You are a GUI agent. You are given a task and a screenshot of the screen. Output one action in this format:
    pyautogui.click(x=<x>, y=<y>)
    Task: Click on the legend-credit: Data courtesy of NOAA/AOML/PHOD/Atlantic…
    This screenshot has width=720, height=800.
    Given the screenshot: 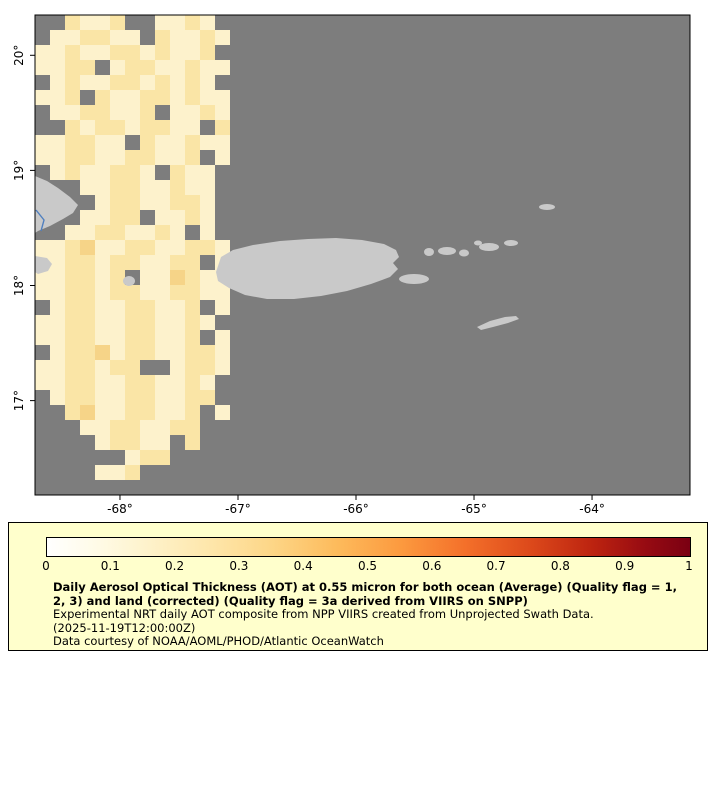 What is the action you would take?
    pyautogui.click(x=218, y=641)
    